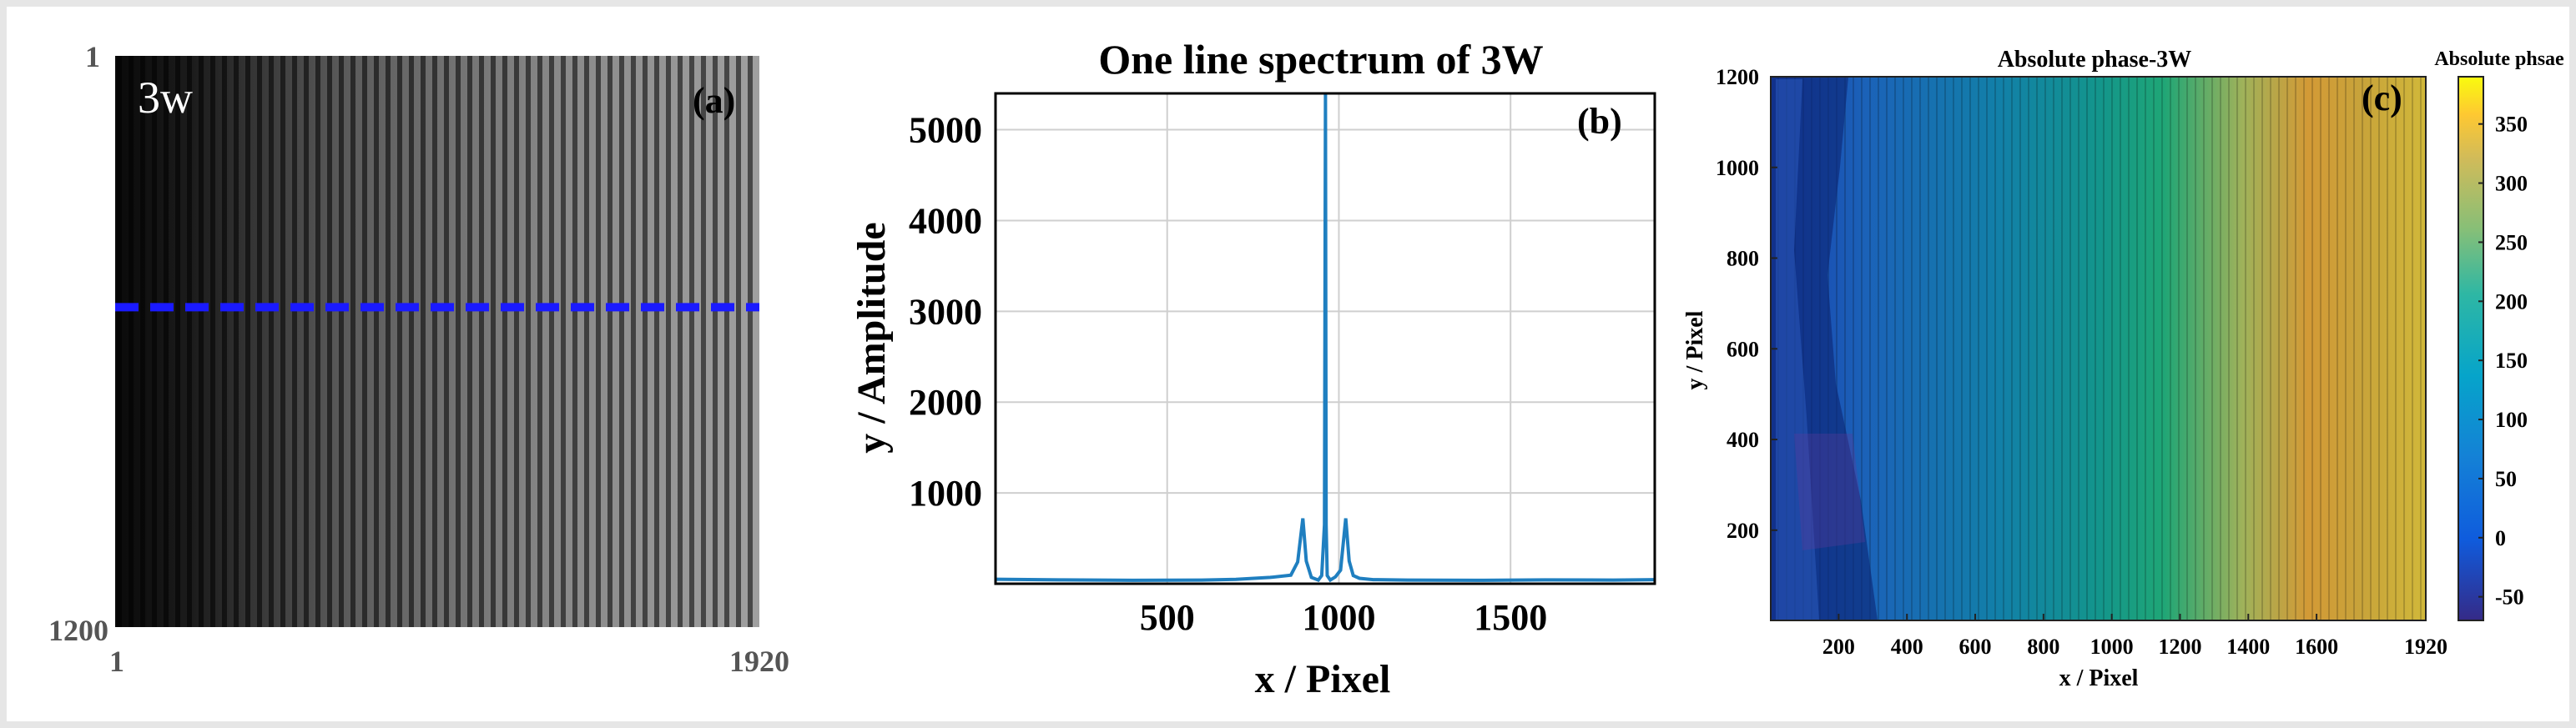 Image resolution: width=2576 pixels, height=728 pixels. I want to click on colorbar-tick-label: -50, so click(2509, 597).